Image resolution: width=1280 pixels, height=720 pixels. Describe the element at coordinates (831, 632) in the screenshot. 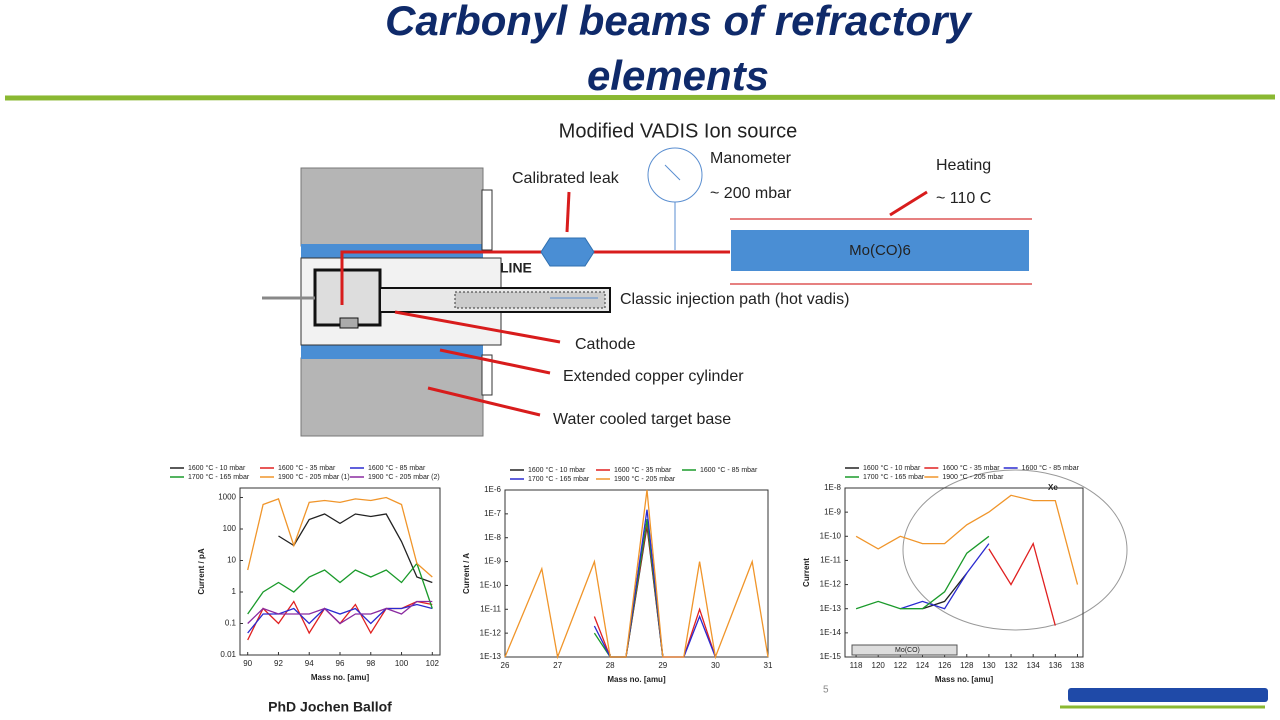

I see `y-tick-label: 1E-14` at that location.